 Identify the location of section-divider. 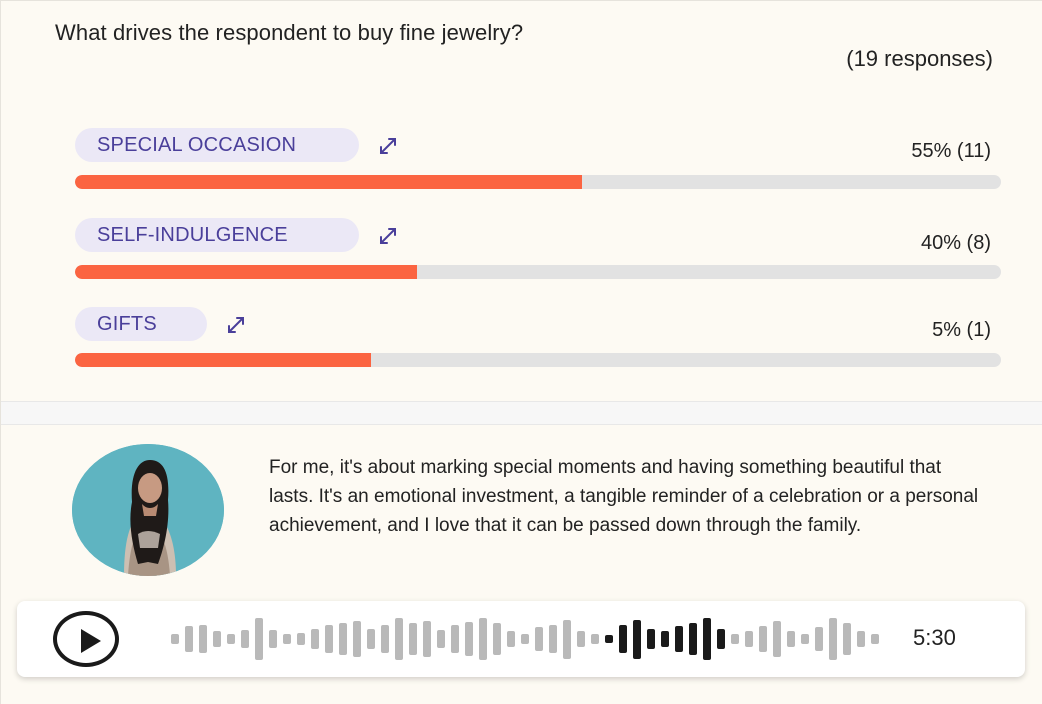
(521, 413).